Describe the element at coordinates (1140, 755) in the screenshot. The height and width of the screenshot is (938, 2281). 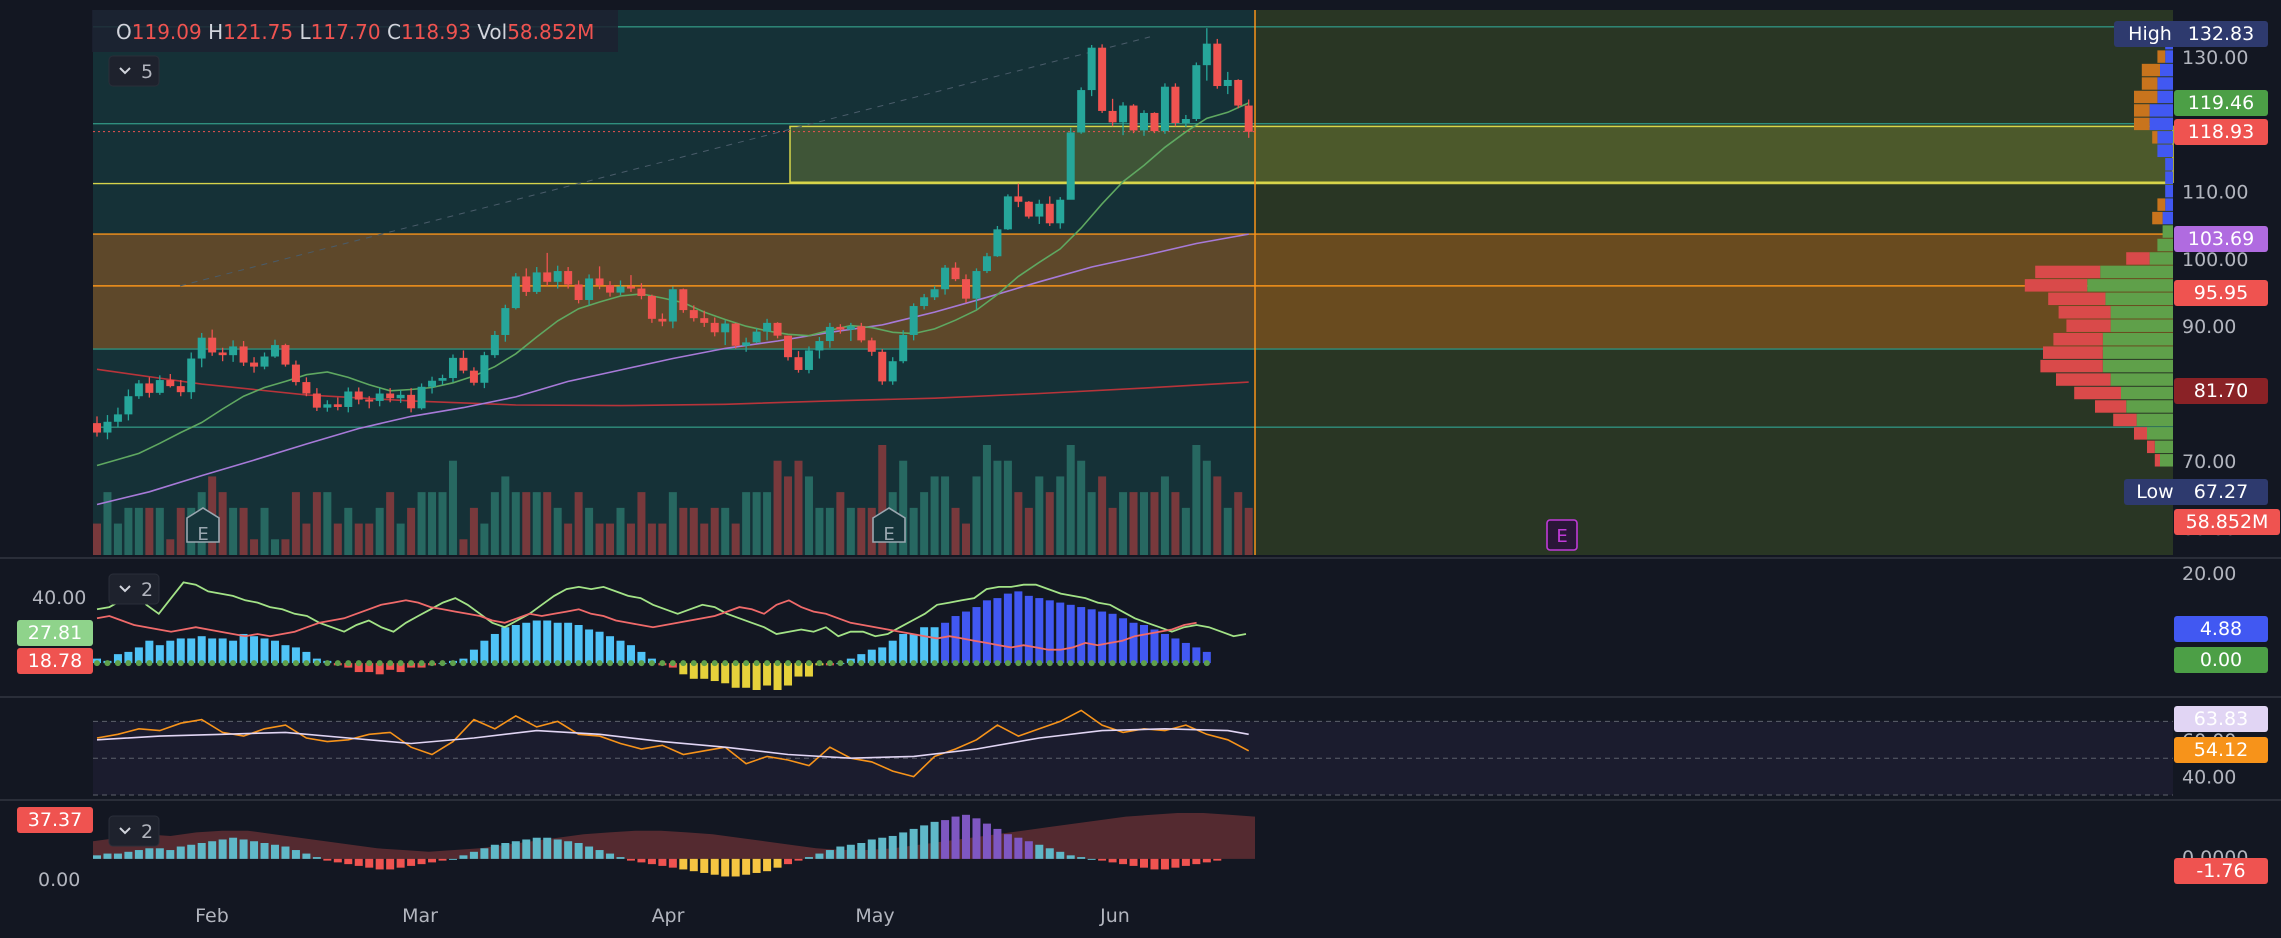
I see `rsi-pane` at that location.